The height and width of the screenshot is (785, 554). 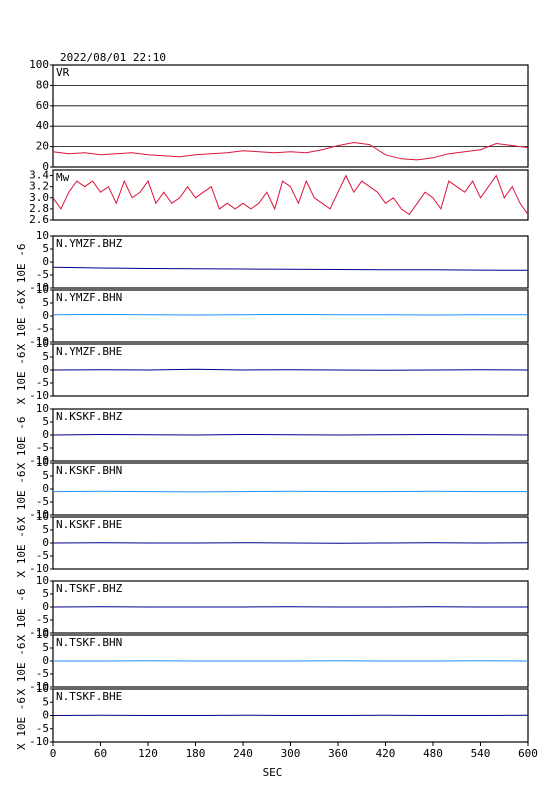 What do you see at coordinates (481, 753) in the screenshot?
I see `x-tick-label: 540` at bounding box center [481, 753].